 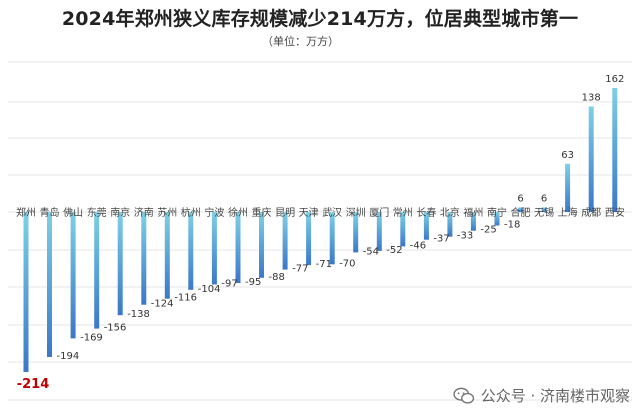 What do you see at coordinates (262, 212) in the screenshot?
I see `category-label: 重庆` at bounding box center [262, 212].